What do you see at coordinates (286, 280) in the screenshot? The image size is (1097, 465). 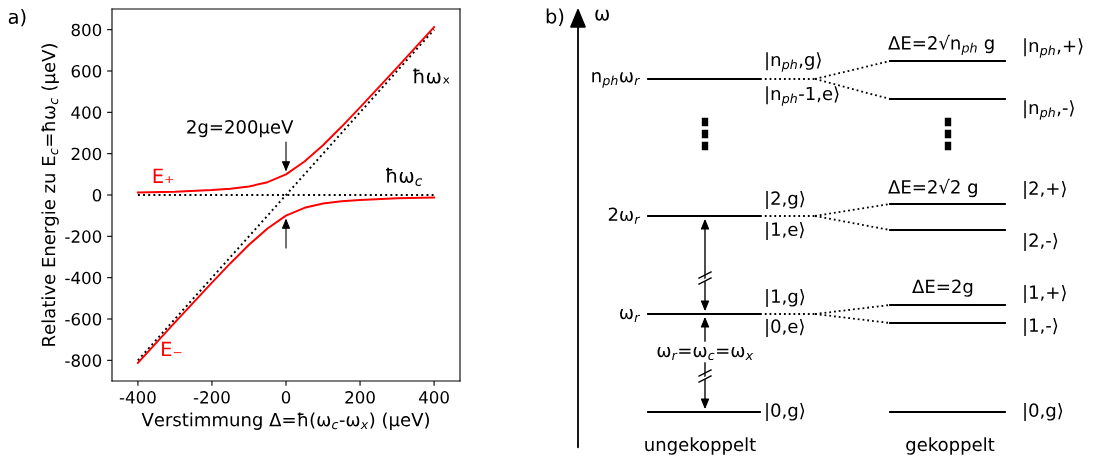 I see `line-series` at bounding box center [286, 280].